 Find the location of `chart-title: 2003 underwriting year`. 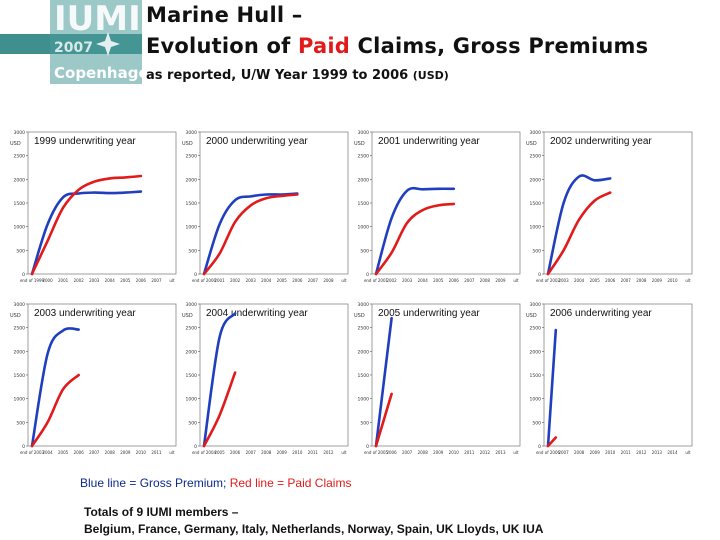

chart-title: 2003 underwriting year is located at coordinates (85, 313).